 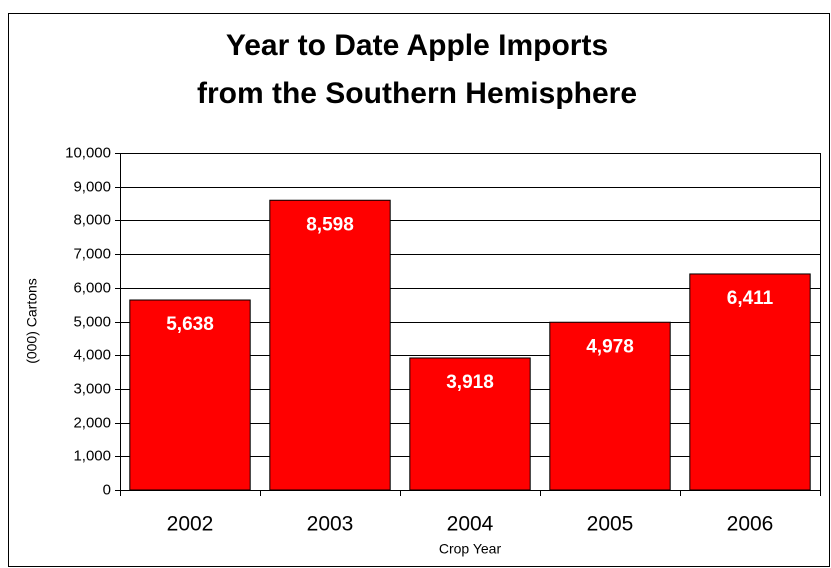 I want to click on y-axis-title: (000) Cartons, so click(x=32, y=321).